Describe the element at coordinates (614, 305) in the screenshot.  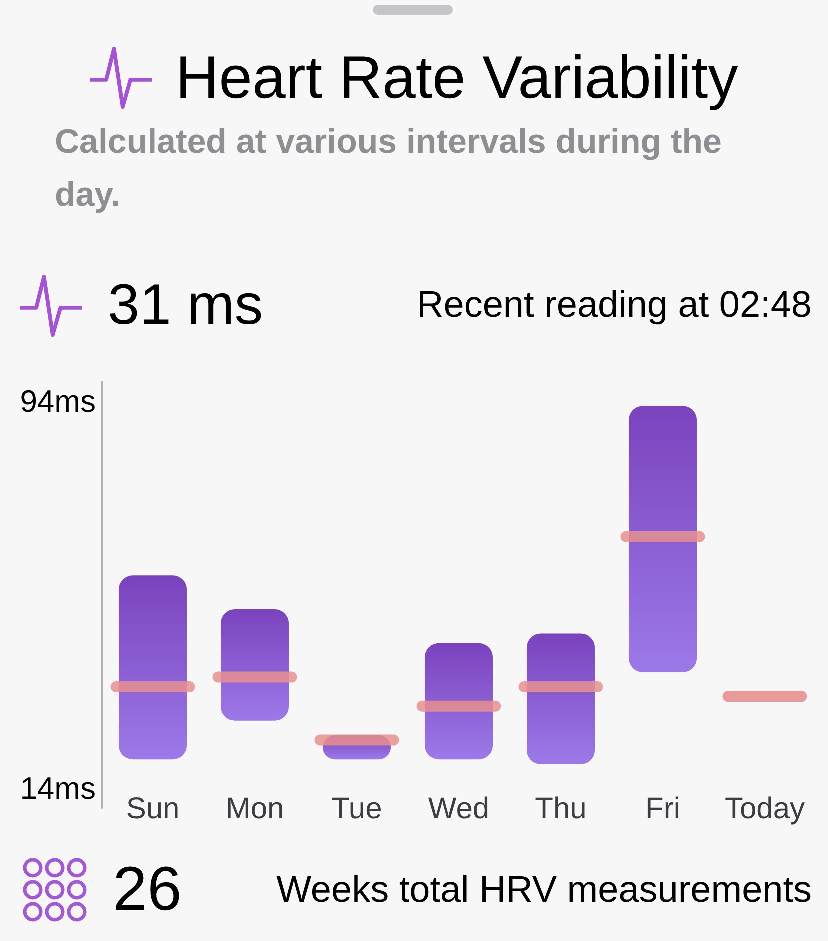
I see `text: Recent reading at 02:48` at that location.